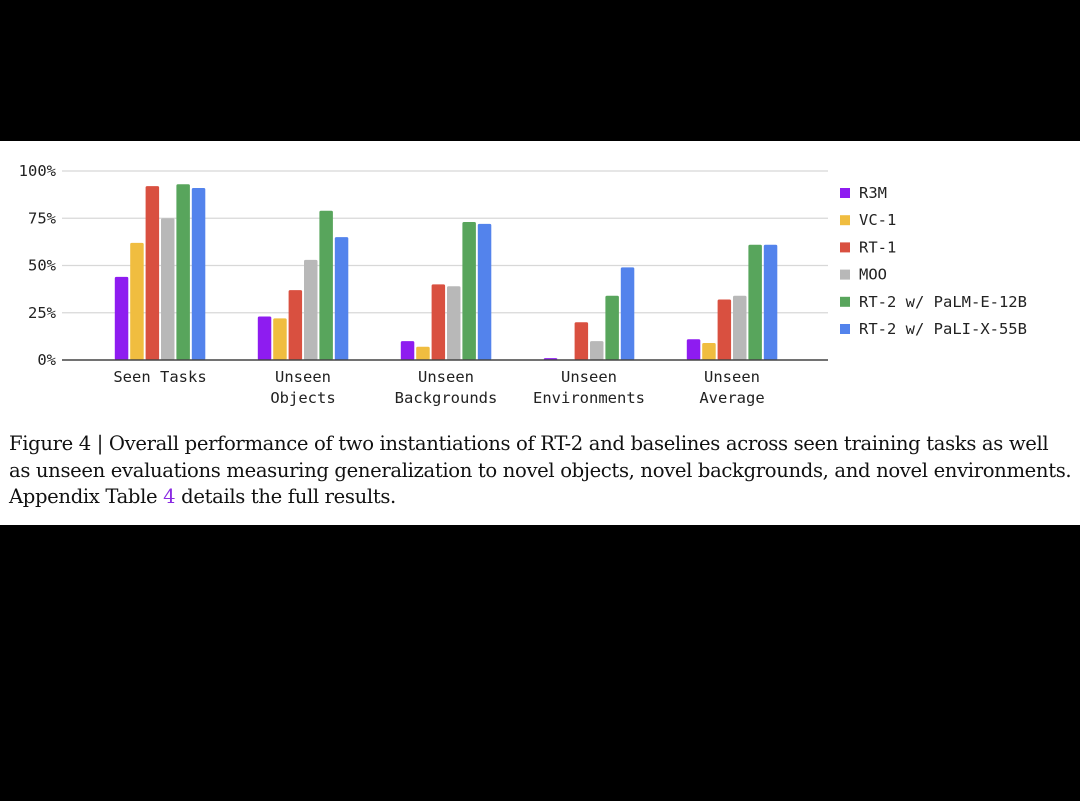  Describe the element at coordinates (42, 313) in the screenshot. I see `y-tick-label: 25%` at that location.